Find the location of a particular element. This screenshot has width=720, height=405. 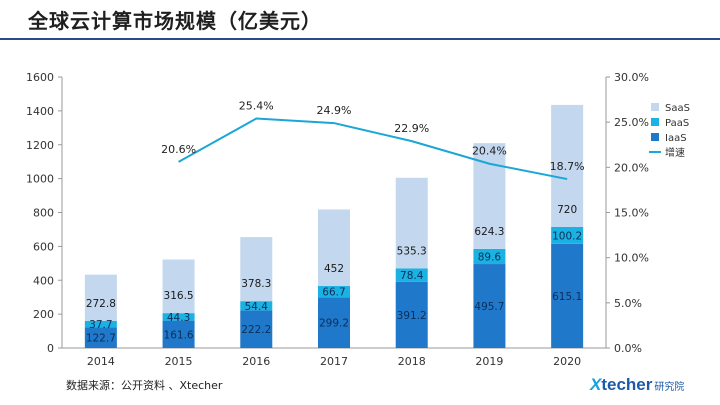

left-tick-label: 1600 is located at coordinates (40, 77).